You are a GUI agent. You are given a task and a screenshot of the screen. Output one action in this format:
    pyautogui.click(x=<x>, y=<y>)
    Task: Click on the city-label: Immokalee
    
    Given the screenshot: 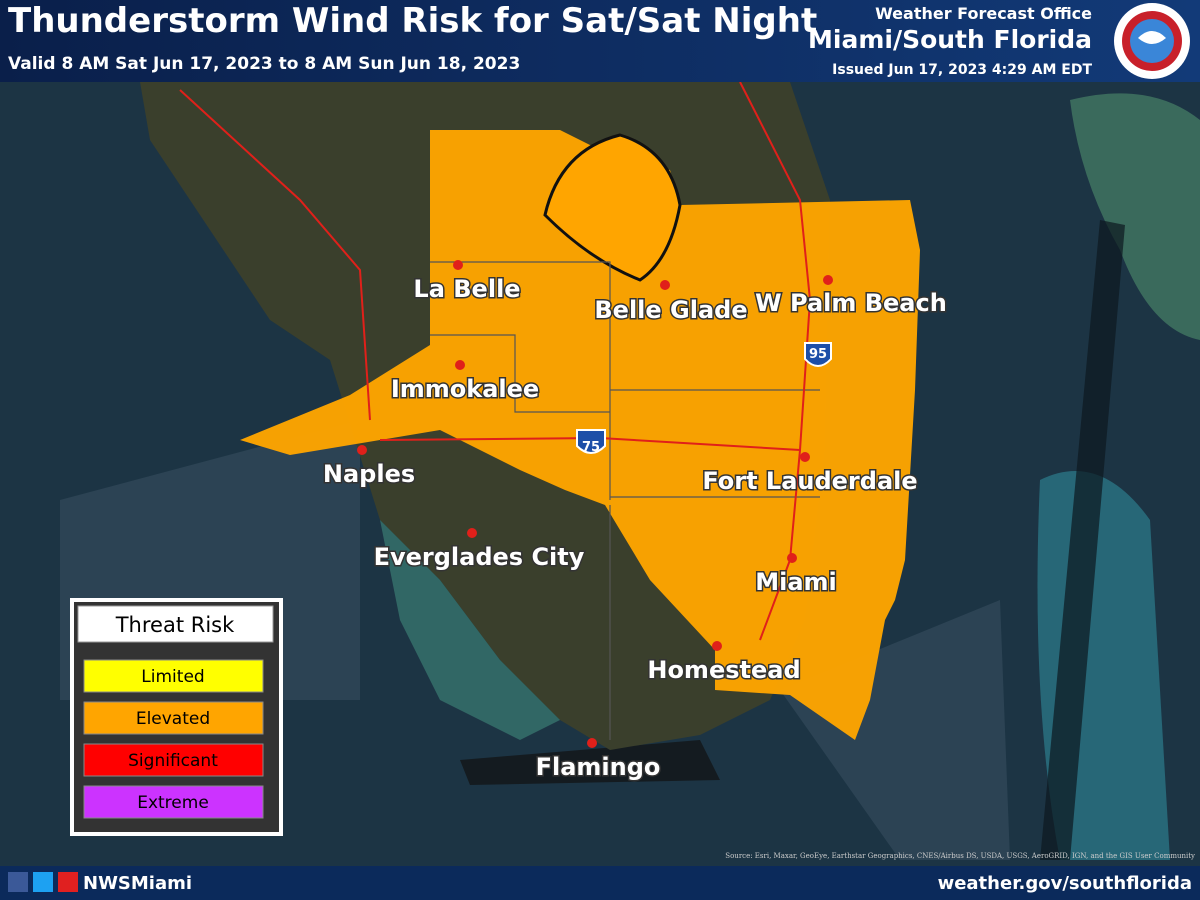 What is the action you would take?
    pyautogui.click(x=465, y=389)
    